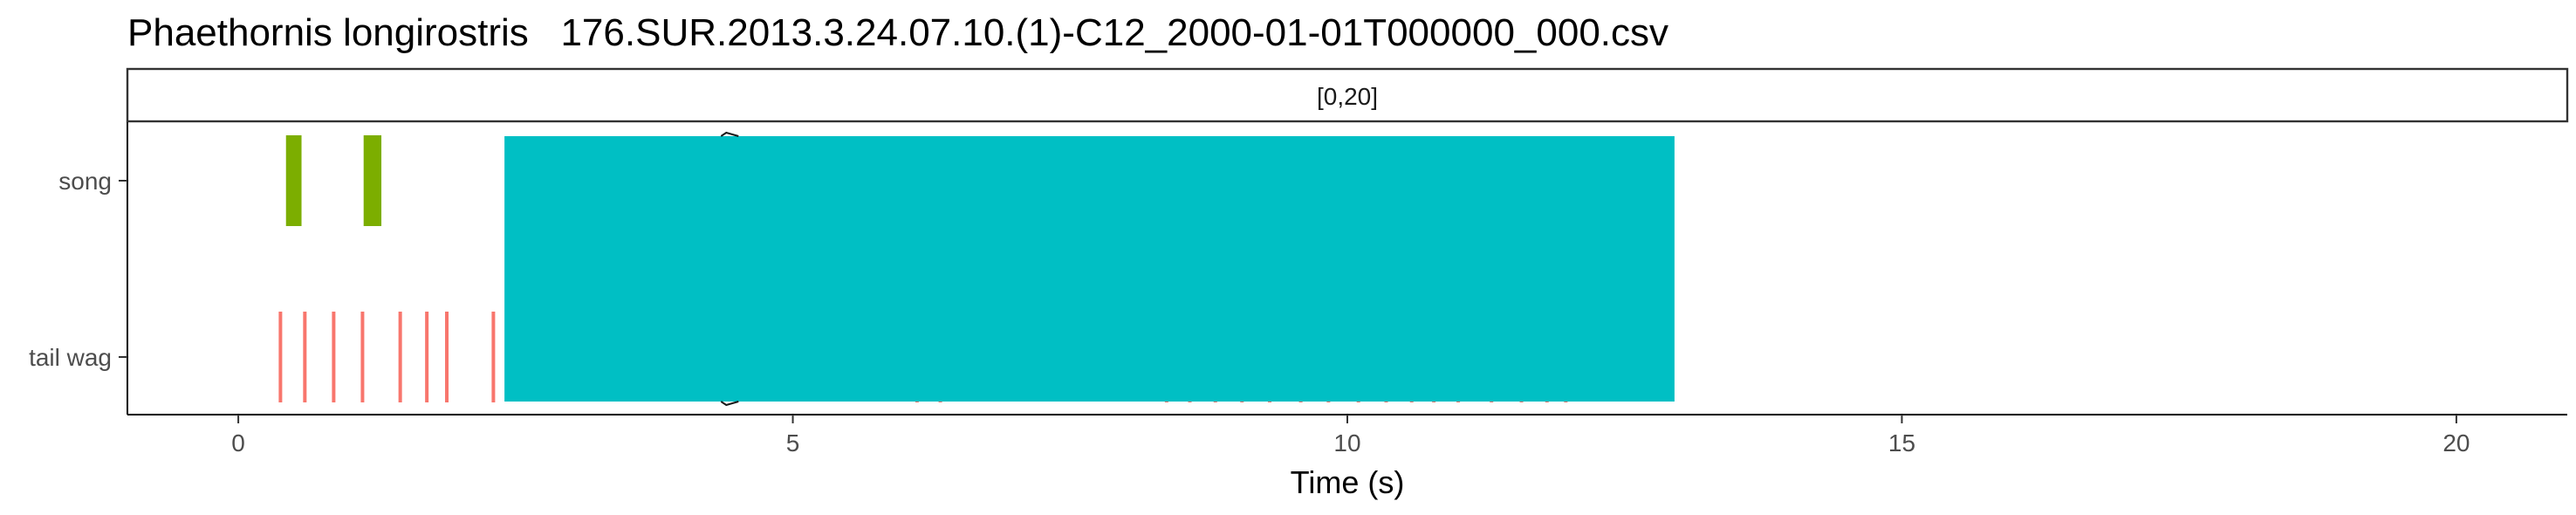 This screenshot has height=515, width=2576. Describe the element at coordinates (238, 443) in the screenshot. I see `x-tick-label: 0` at that location.